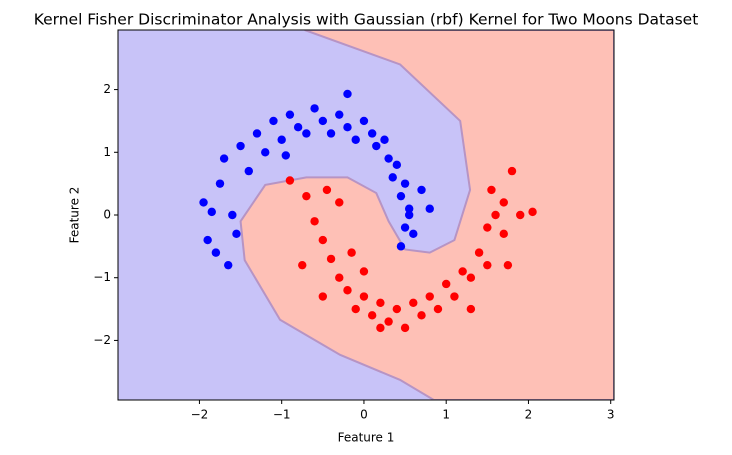 Image resolution: width=732 pixels, height=455 pixels. I want to click on y-tick-label: −2, so click(102, 340).